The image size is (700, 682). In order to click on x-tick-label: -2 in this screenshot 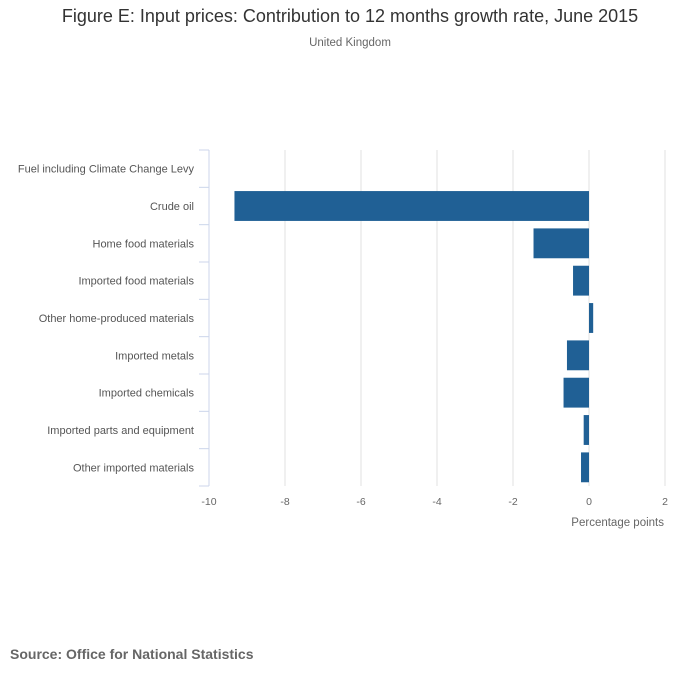, I will do `click(512, 502)`.